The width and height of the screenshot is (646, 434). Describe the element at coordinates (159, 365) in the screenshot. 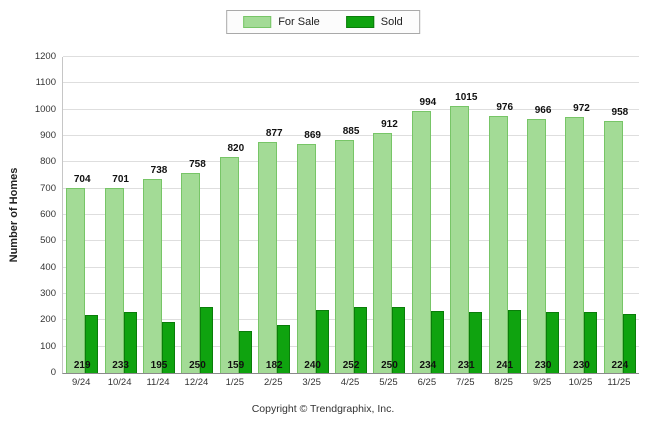

I see `sold-value-label: 195` at that location.